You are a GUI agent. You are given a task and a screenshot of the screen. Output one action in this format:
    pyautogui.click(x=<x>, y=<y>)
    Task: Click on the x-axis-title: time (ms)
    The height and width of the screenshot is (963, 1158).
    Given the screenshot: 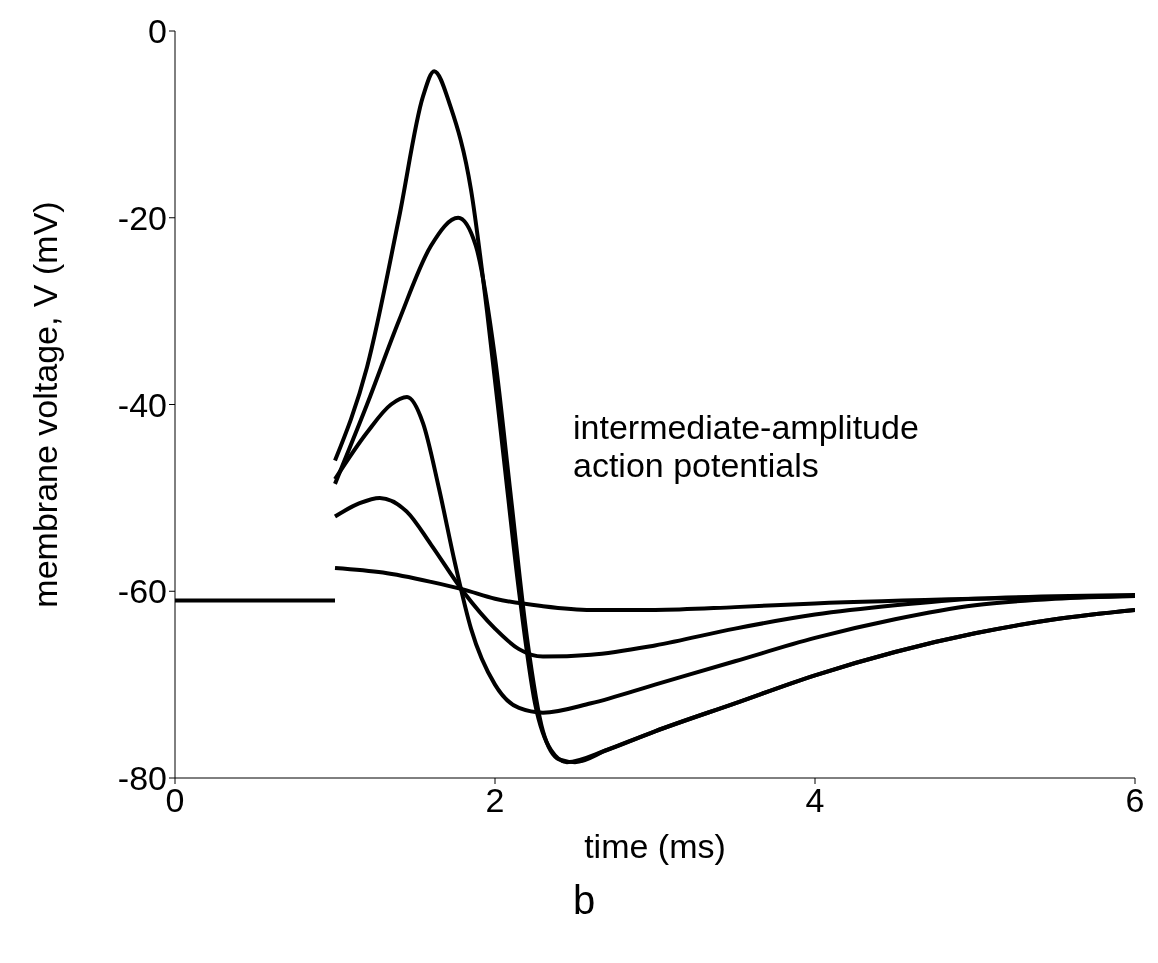 What is the action you would take?
    pyautogui.click(x=655, y=846)
    